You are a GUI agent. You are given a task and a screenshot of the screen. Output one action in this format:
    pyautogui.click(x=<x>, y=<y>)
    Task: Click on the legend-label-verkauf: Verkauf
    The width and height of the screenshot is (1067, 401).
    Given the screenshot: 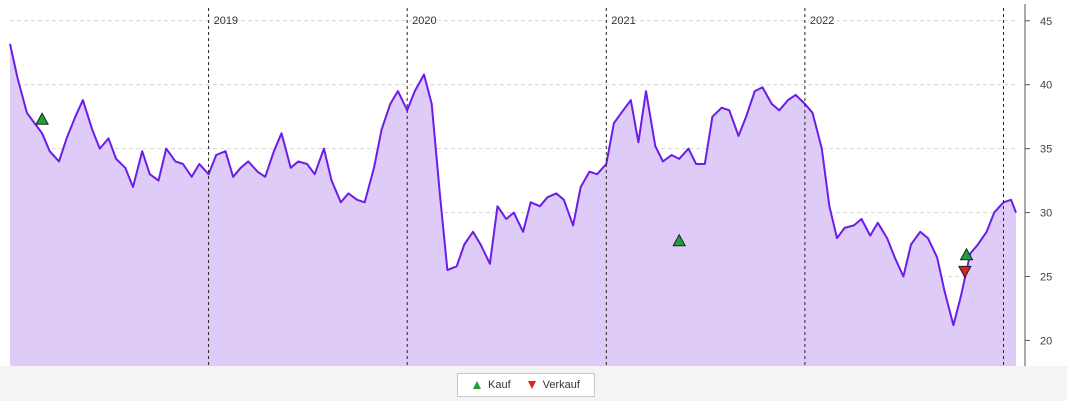 What is the action you would take?
    pyautogui.click(x=561, y=385)
    